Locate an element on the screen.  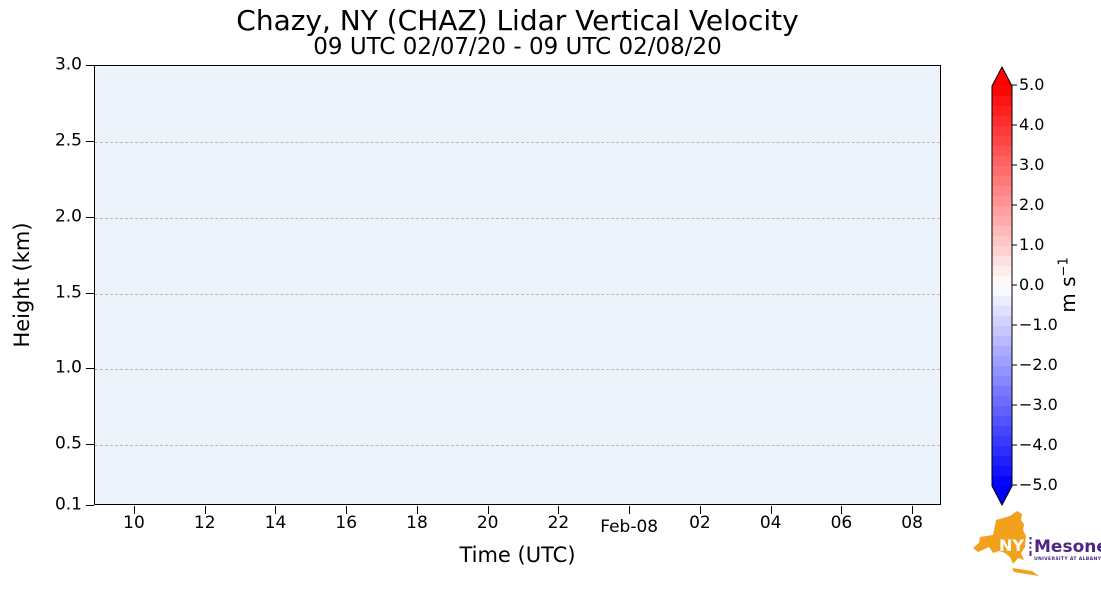
ny-state-shape-icon is located at coordinates (999, 537).